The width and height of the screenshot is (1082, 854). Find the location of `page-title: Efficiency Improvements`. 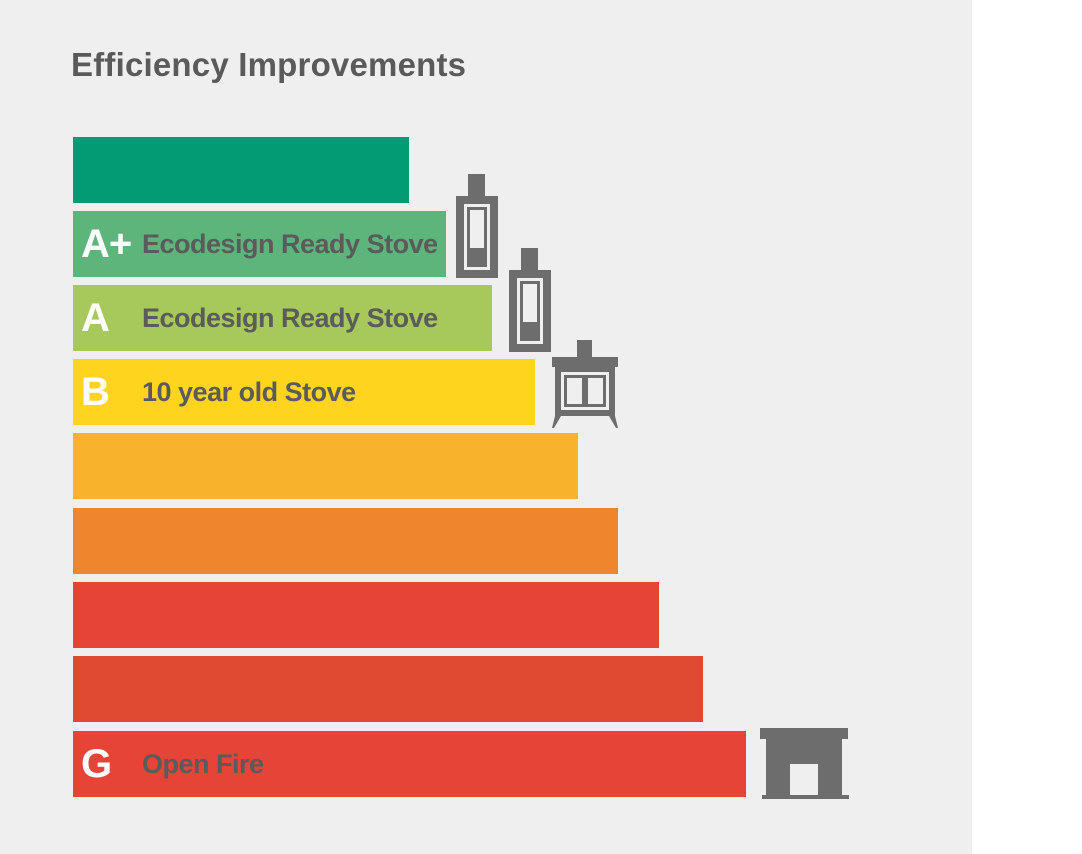

page-title: Efficiency Improvements is located at coordinates (269, 64).